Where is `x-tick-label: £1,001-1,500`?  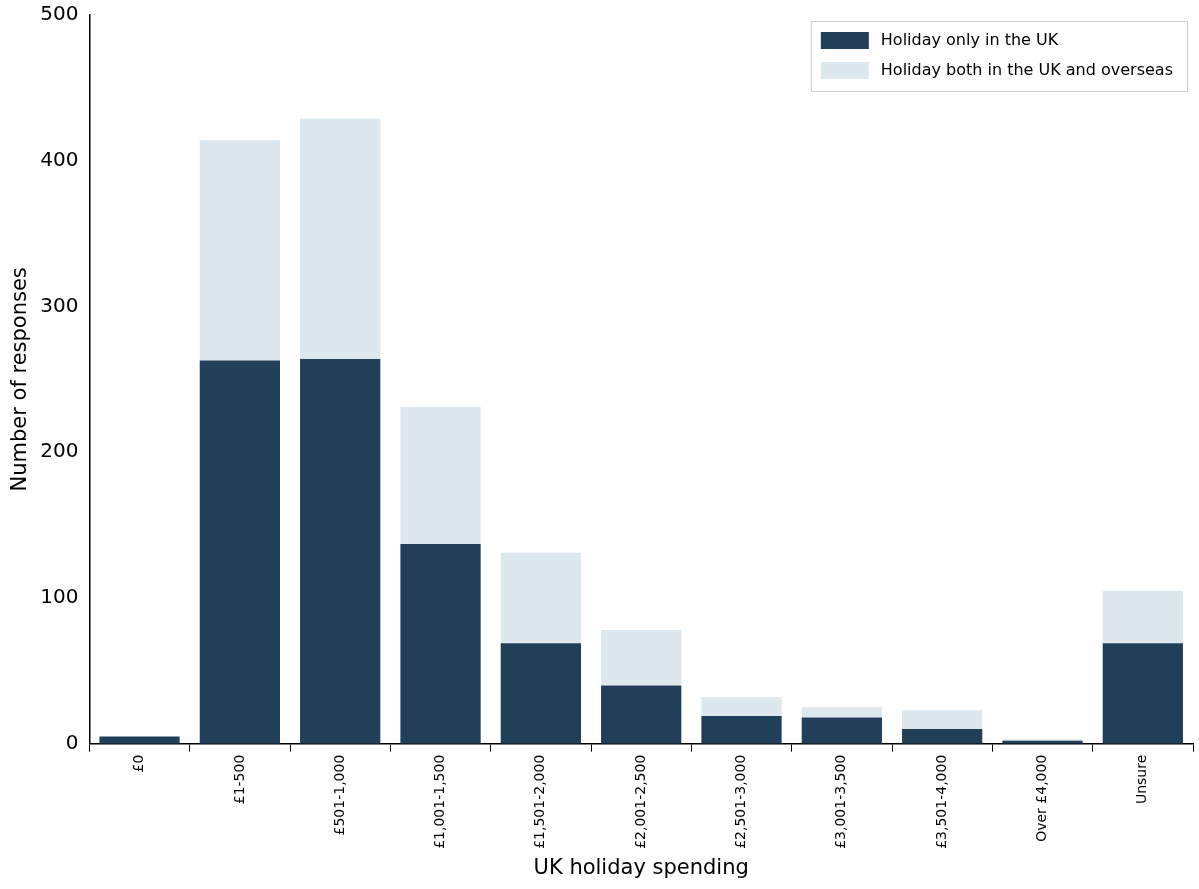 x-tick-label: £1,001-1,500 is located at coordinates (439, 801).